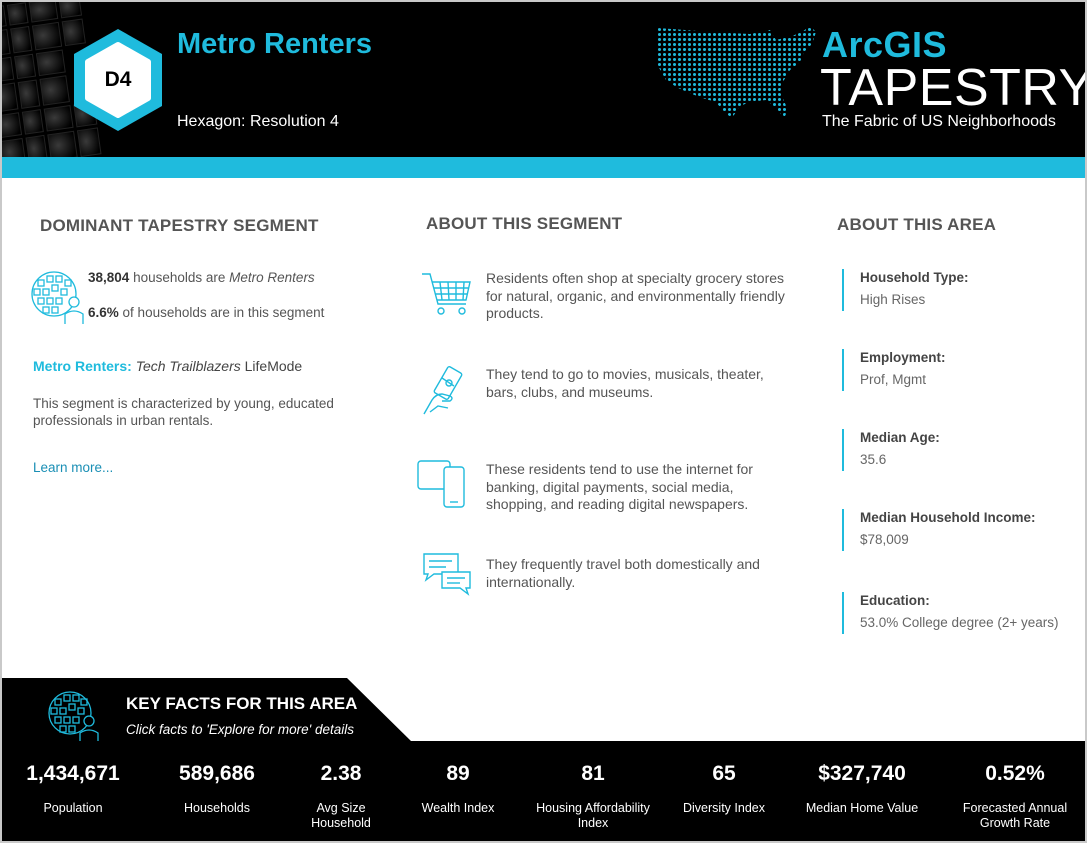 The image size is (1087, 843). I want to click on area-label: Median Household Income:, so click(948, 517).